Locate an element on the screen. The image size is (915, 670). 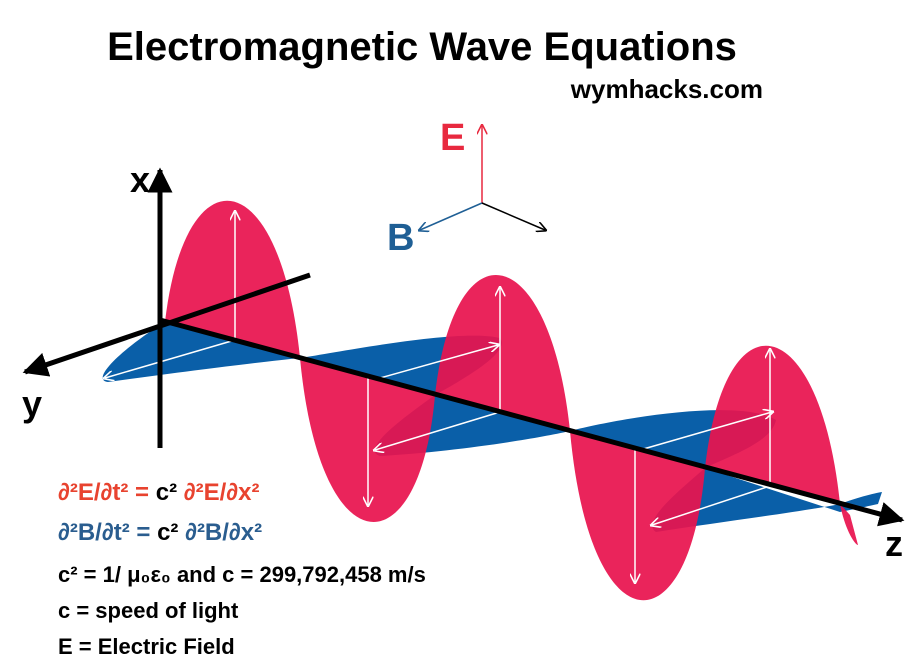
title: Electromagnetic Wave Equations is located at coordinates (422, 47).